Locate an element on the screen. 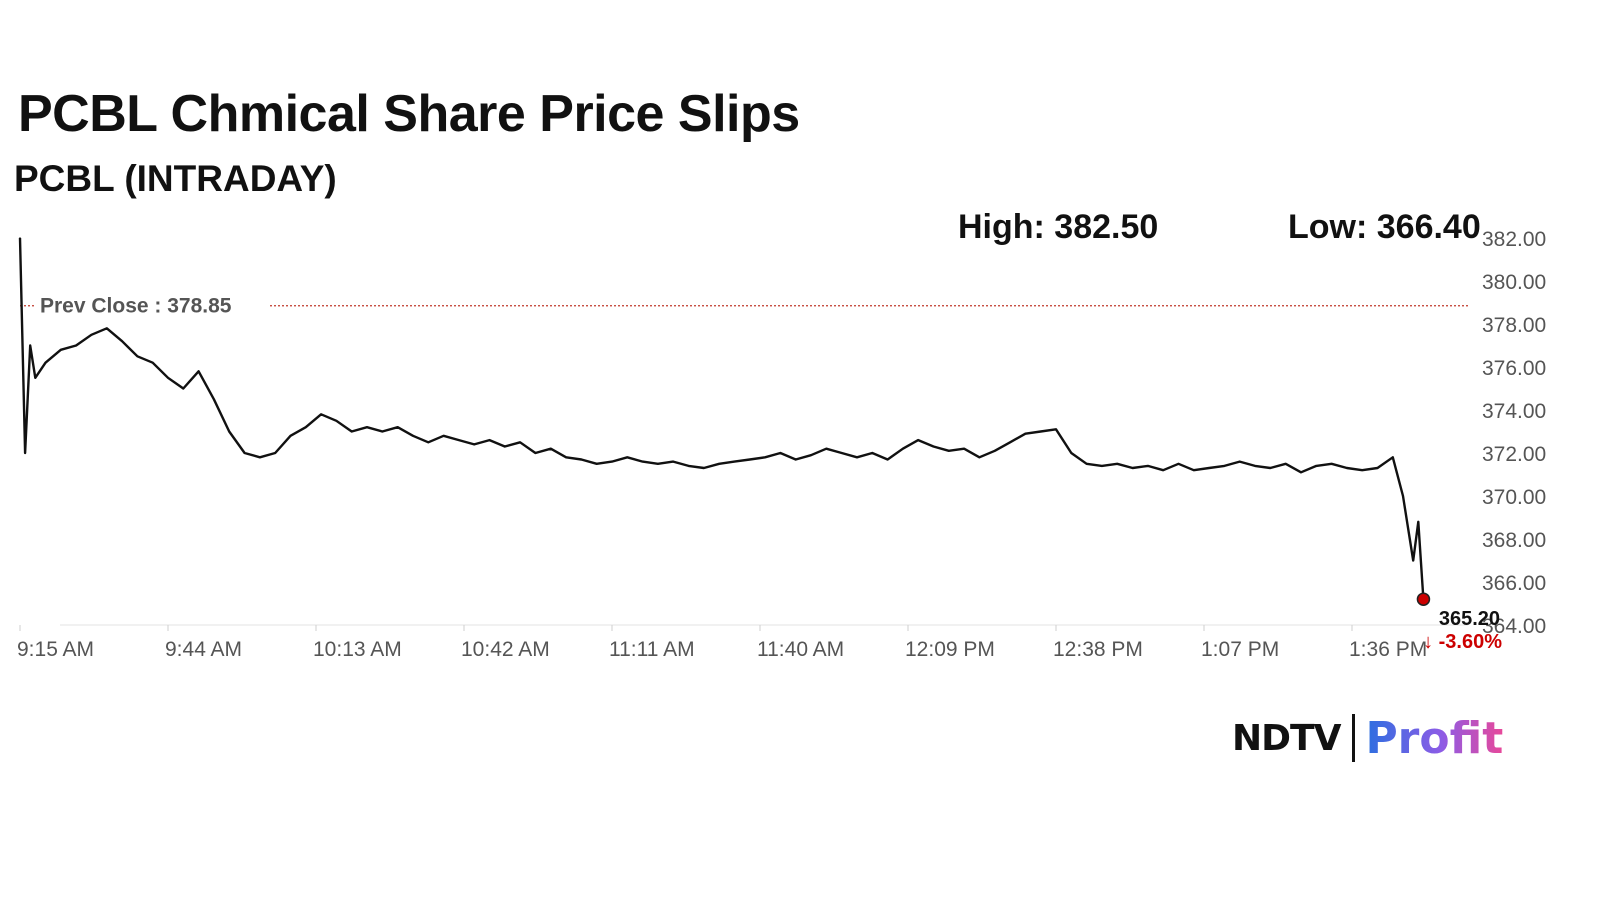  y-tick-label: 366.00 is located at coordinates (1514, 583).